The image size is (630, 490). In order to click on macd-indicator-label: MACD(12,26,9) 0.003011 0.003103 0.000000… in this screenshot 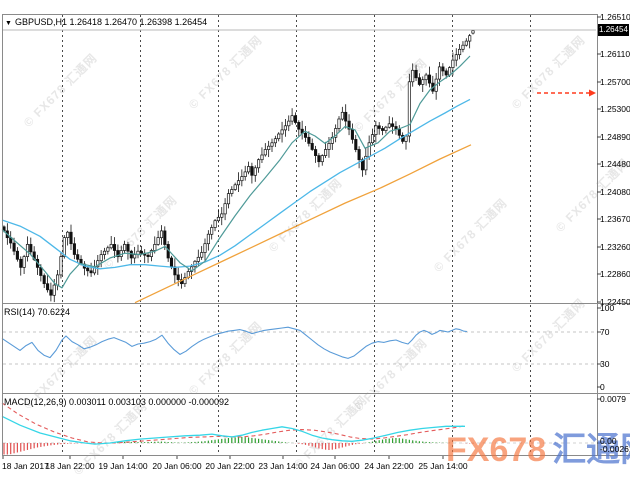, I will do `click(117, 402)`.